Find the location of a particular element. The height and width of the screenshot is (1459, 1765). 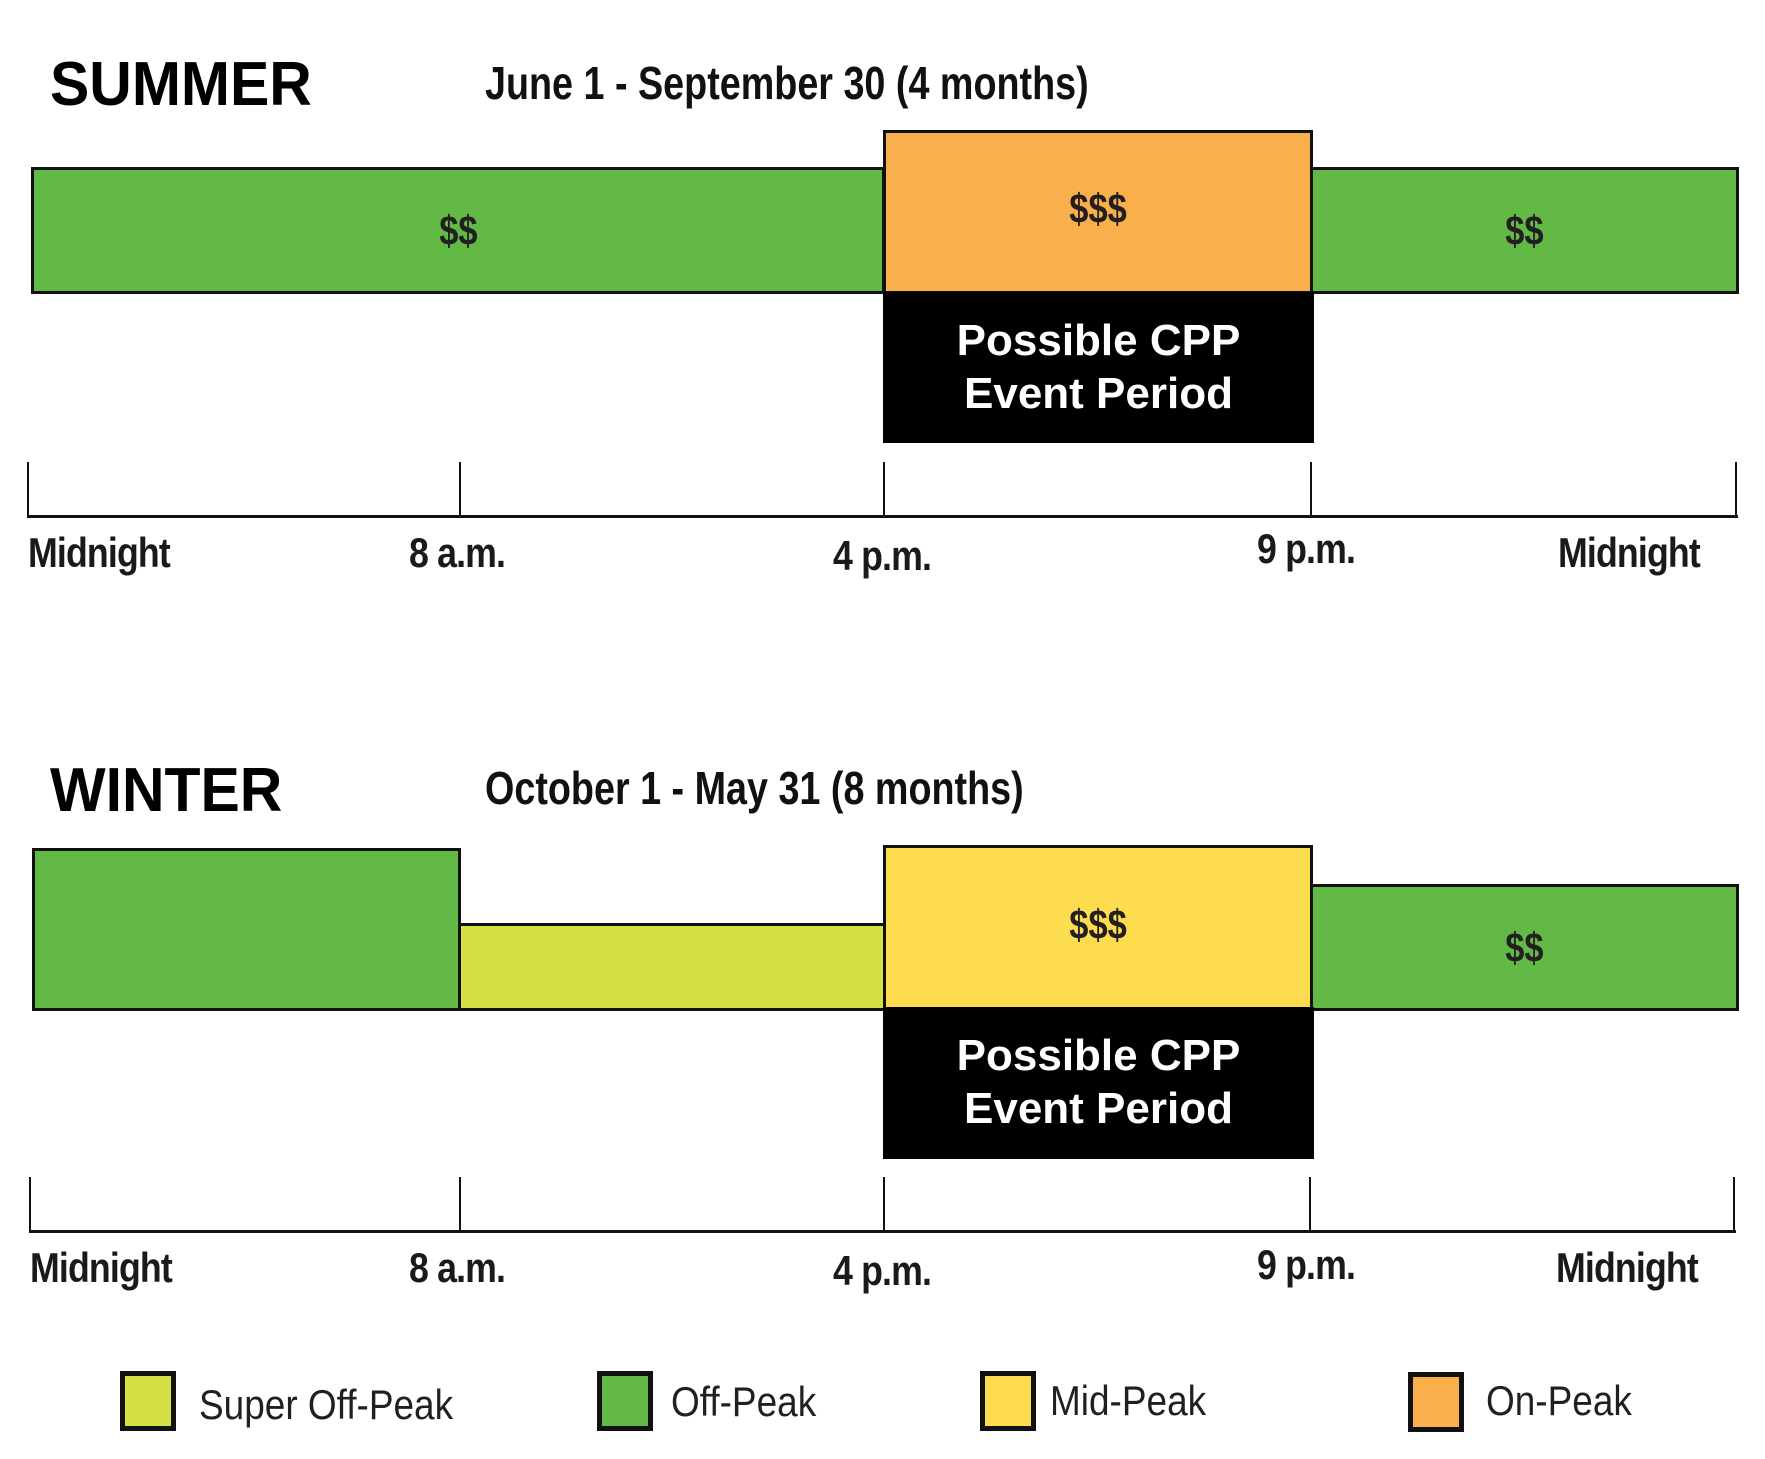

legend-label: Mid-Peak is located at coordinates (1128, 1400).